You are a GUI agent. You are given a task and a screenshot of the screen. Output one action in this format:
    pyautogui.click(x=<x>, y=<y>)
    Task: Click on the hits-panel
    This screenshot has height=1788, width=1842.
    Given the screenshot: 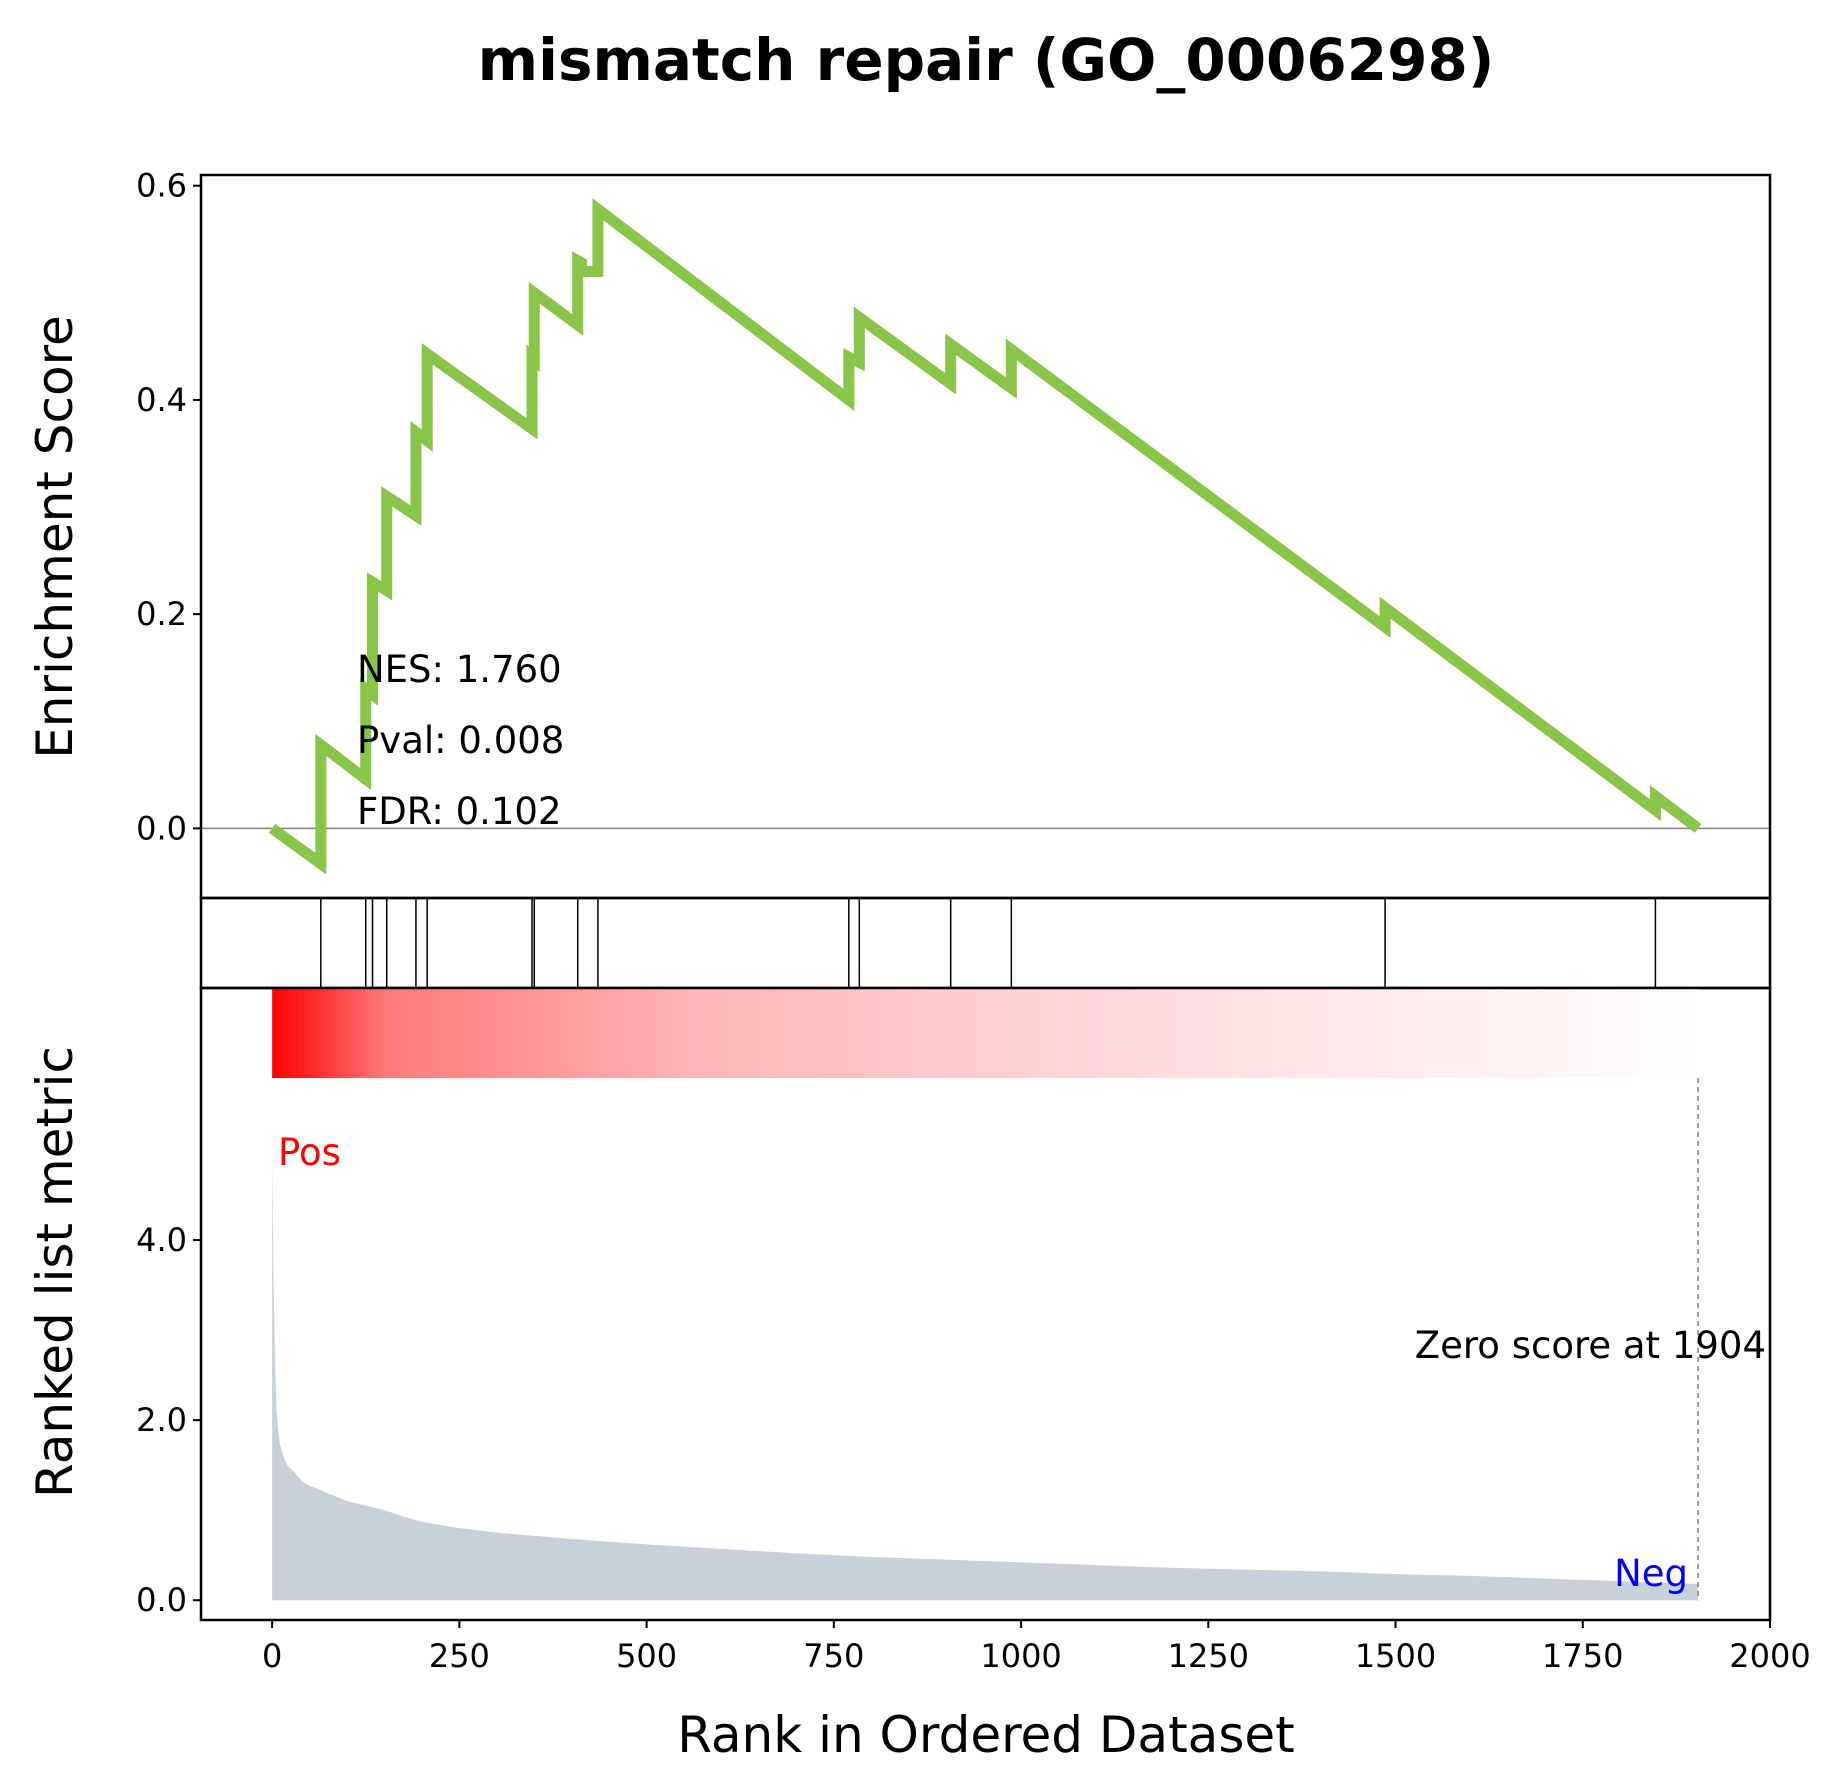 What is the action you would take?
    pyautogui.click(x=985, y=943)
    